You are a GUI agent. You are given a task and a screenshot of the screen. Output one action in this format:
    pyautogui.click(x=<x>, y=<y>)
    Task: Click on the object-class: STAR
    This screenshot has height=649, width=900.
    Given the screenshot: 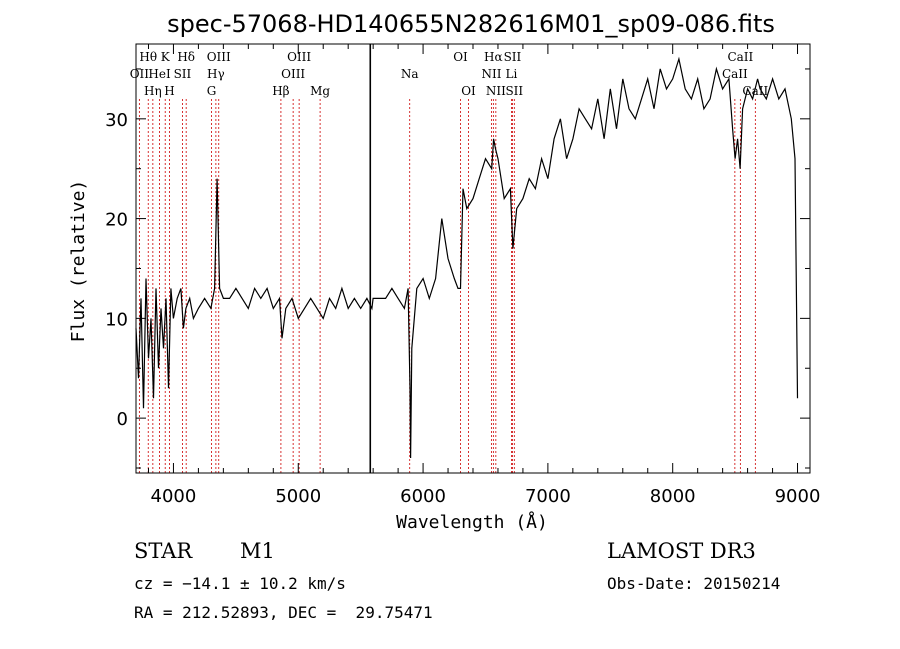 What is the action you would take?
    pyautogui.click(x=163, y=551)
    